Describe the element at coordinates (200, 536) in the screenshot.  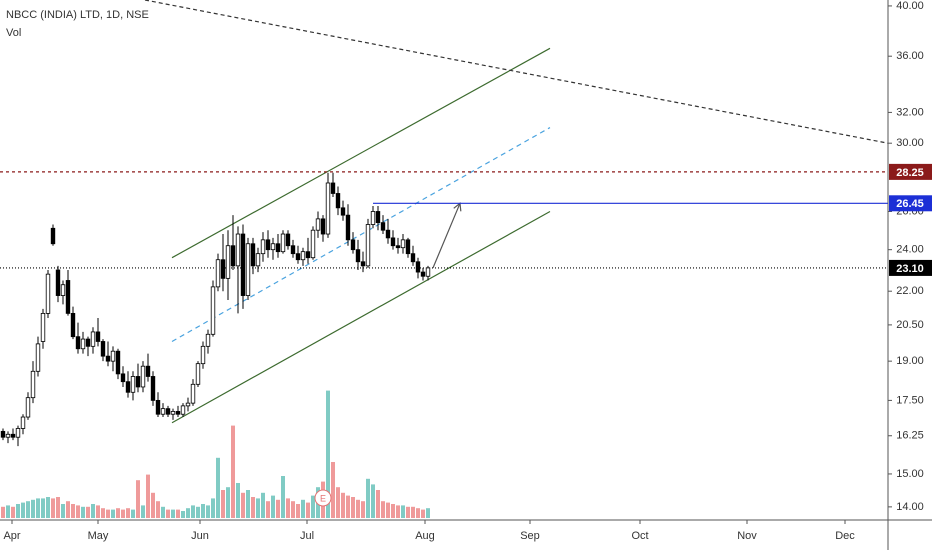
I see `x-tick-label: Jun` at that location.